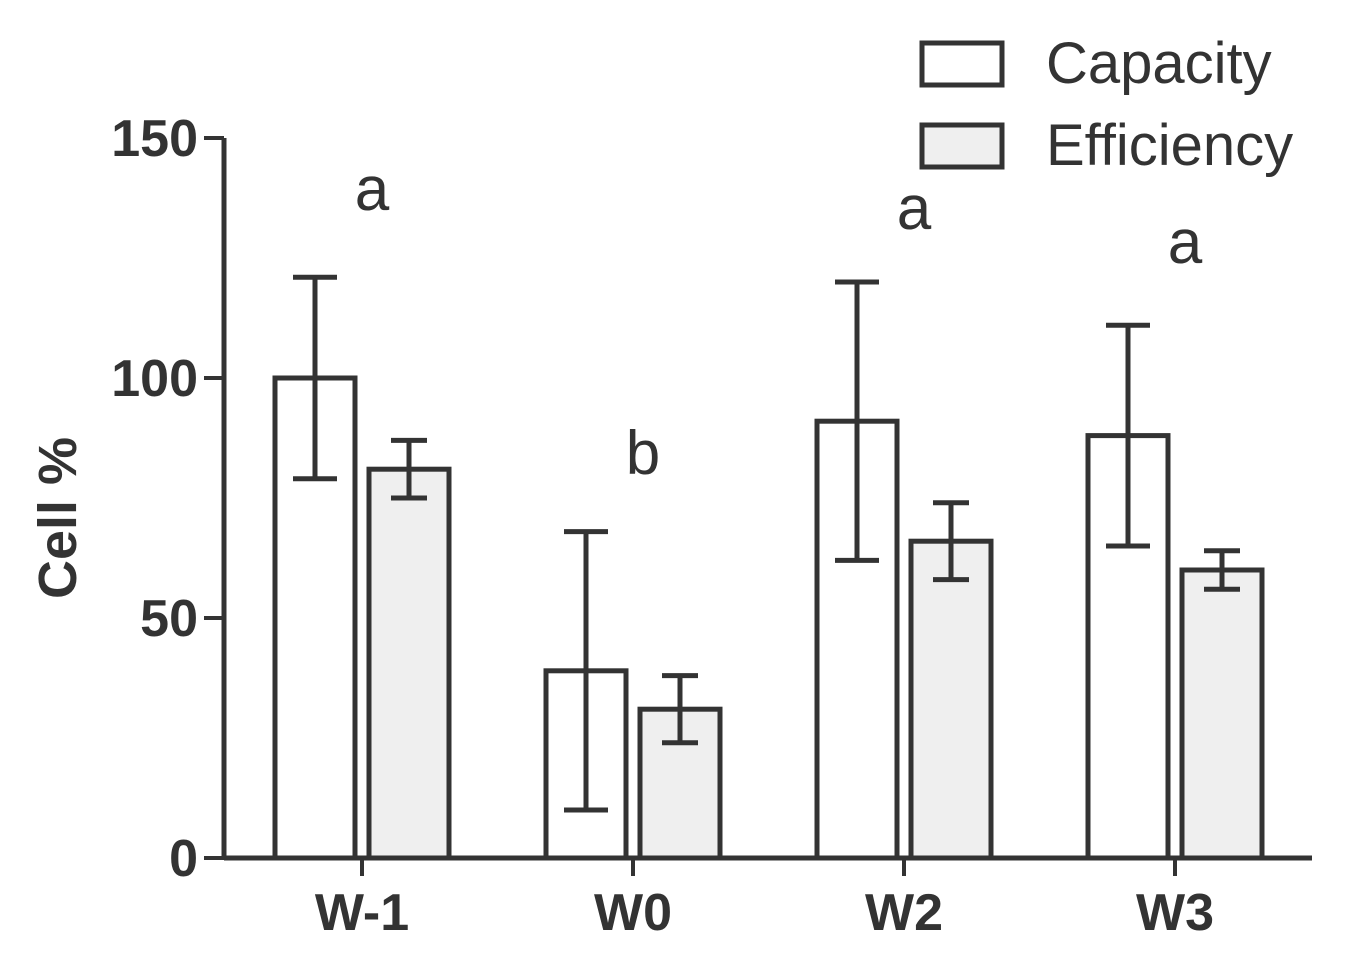 This screenshot has width=1349, height=978. I want to click on legend-label-efficiency: Efficiency, so click(1169, 145).